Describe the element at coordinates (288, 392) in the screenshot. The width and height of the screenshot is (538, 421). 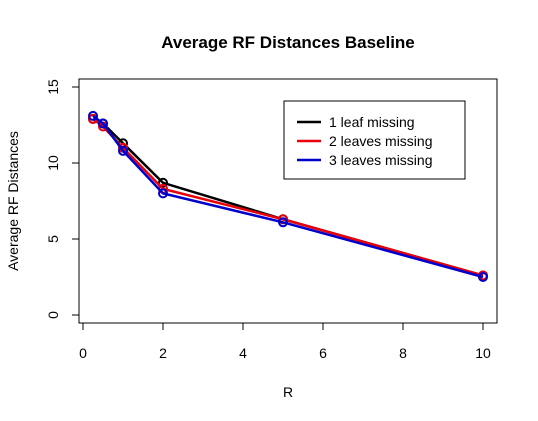
I see `x-axis-label: R` at that location.